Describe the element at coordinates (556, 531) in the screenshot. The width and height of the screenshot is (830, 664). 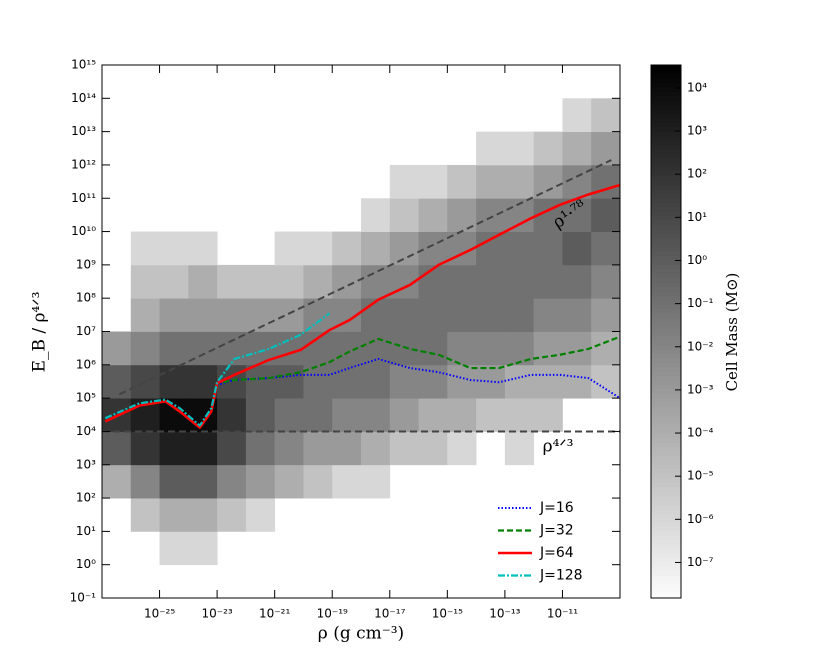
I see `legend-label: J=32` at that location.